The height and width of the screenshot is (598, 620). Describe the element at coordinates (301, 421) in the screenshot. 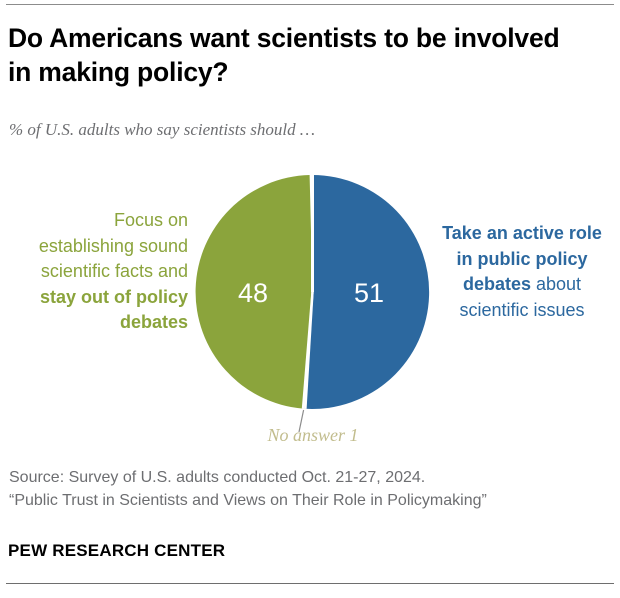

I see `no-answer-leader-line` at that location.